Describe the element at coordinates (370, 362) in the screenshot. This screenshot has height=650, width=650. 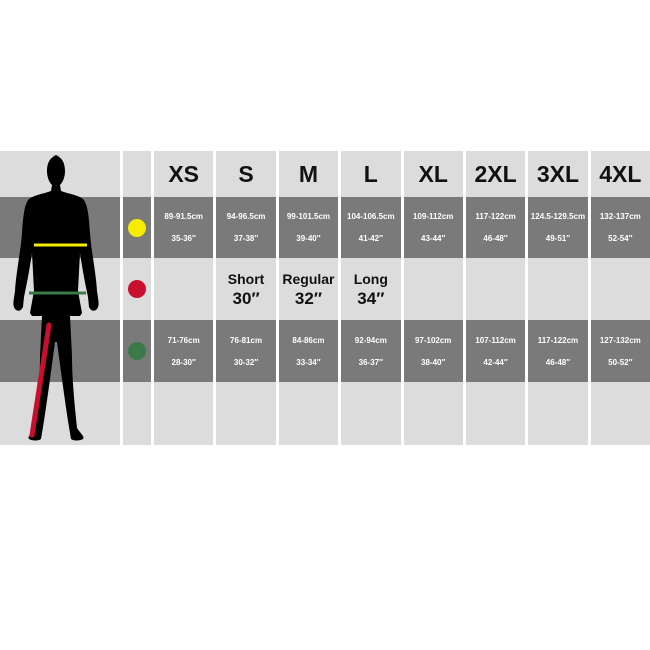
I see `inch-value: 36-37″` at that location.